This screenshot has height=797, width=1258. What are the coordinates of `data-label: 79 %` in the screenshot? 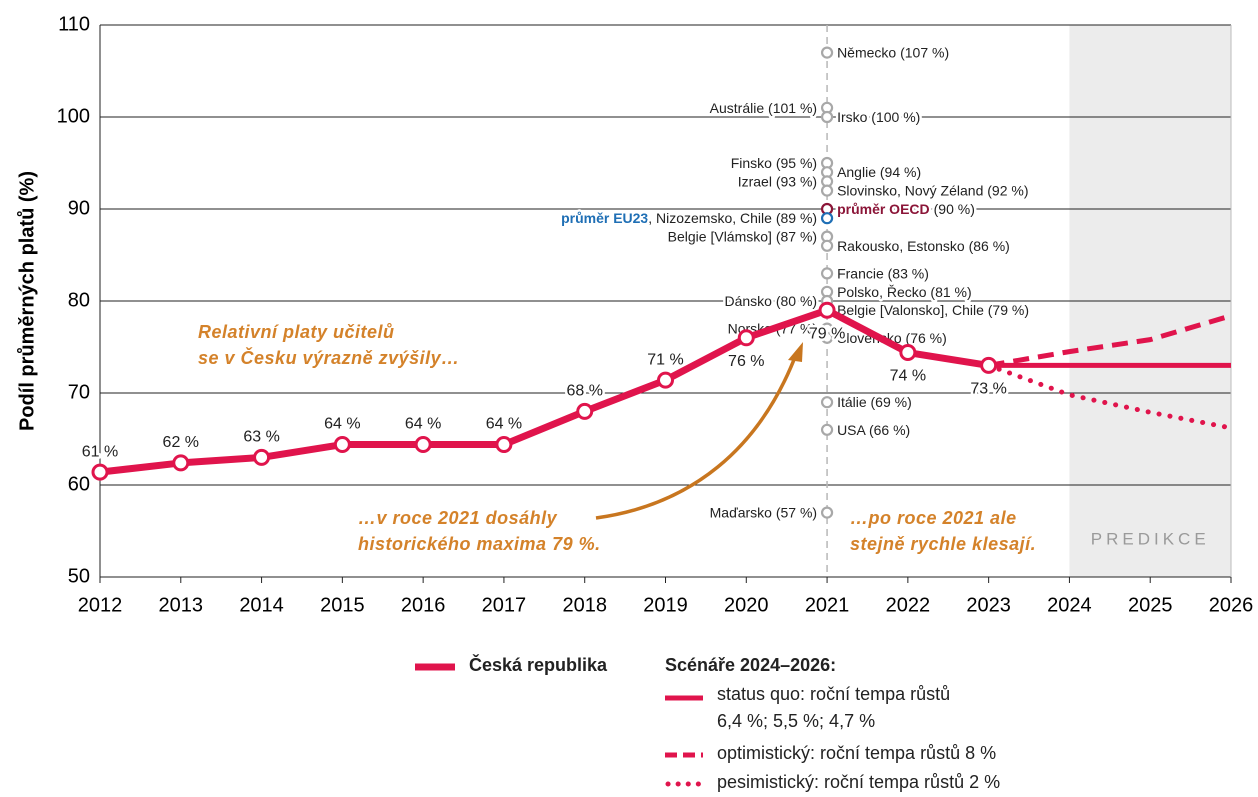 It's located at (827, 333).